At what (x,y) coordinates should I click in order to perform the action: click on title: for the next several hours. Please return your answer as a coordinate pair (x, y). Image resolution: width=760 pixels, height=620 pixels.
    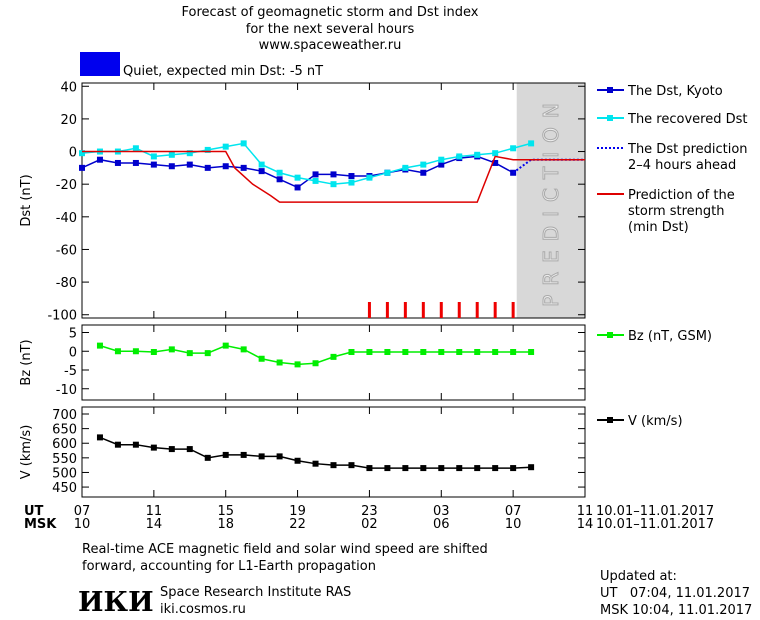
    Looking at the image, I should click on (330, 29).